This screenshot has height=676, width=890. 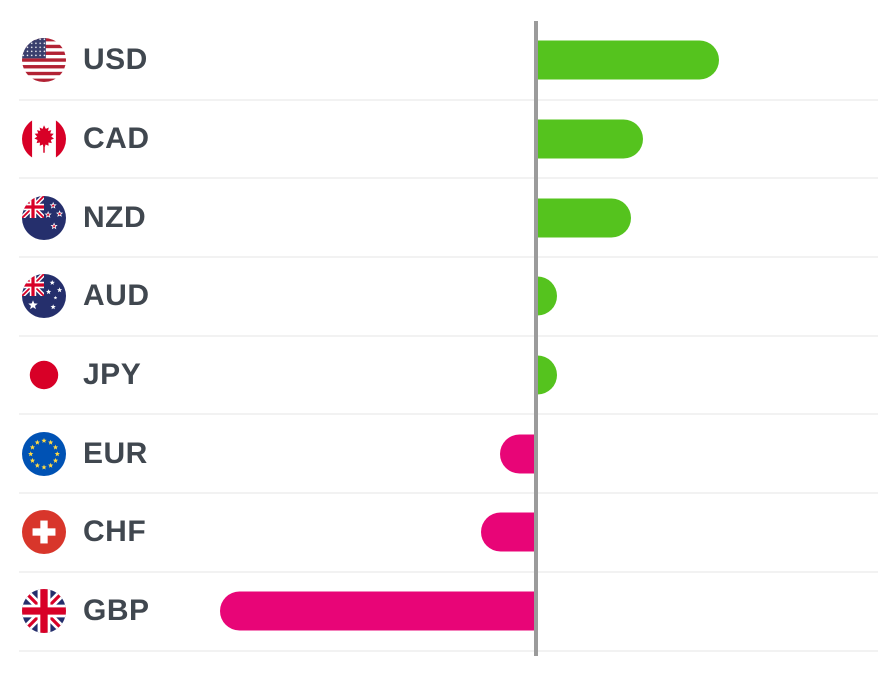 What do you see at coordinates (44, 296) in the screenshot?
I see `aud-flag-icon` at bounding box center [44, 296].